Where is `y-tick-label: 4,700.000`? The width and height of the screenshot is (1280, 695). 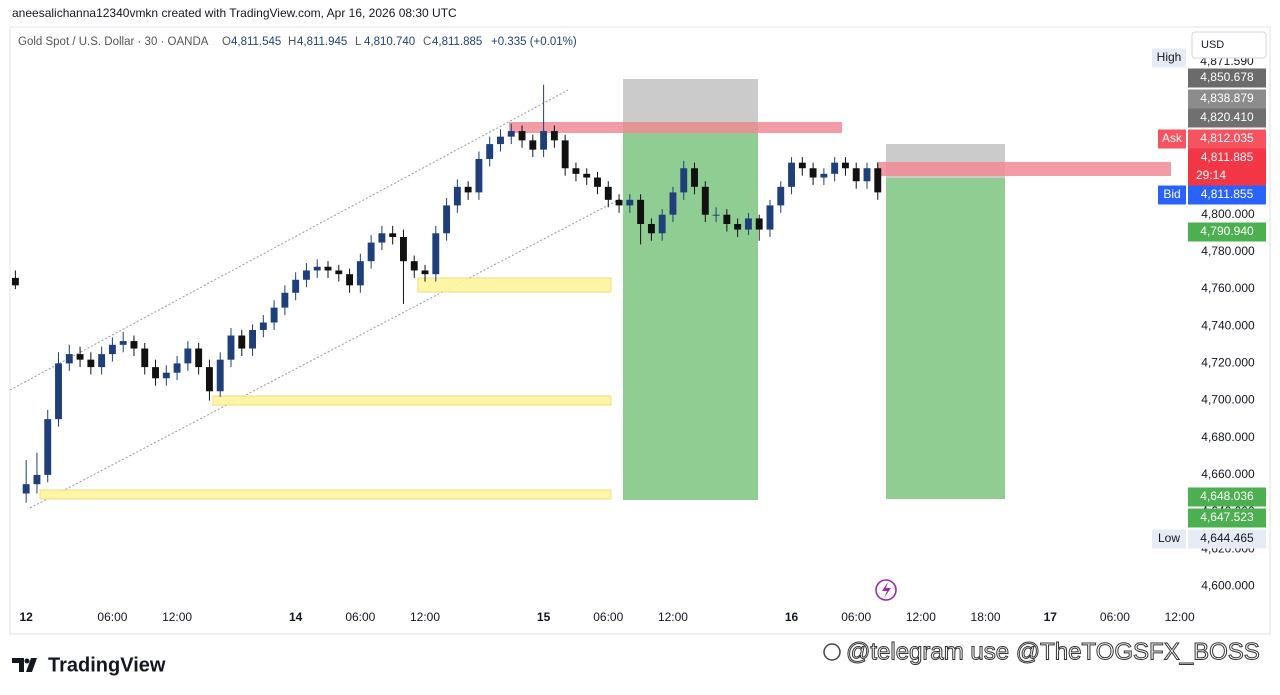
y-tick-label: 4,700.000 is located at coordinates (1228, 400).